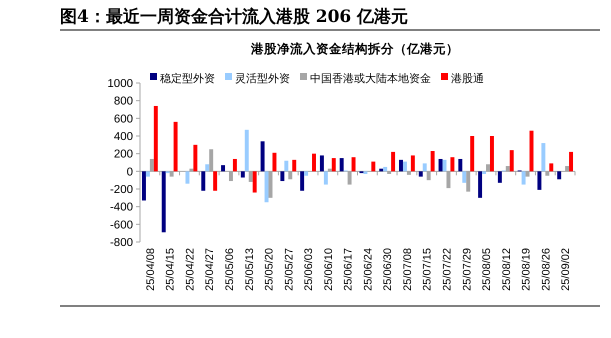 This screenshot has height=338, width=611. Describe the element at coordinates (123, 119) in the screenshot. I see `y-tick-label: 600` at that location.